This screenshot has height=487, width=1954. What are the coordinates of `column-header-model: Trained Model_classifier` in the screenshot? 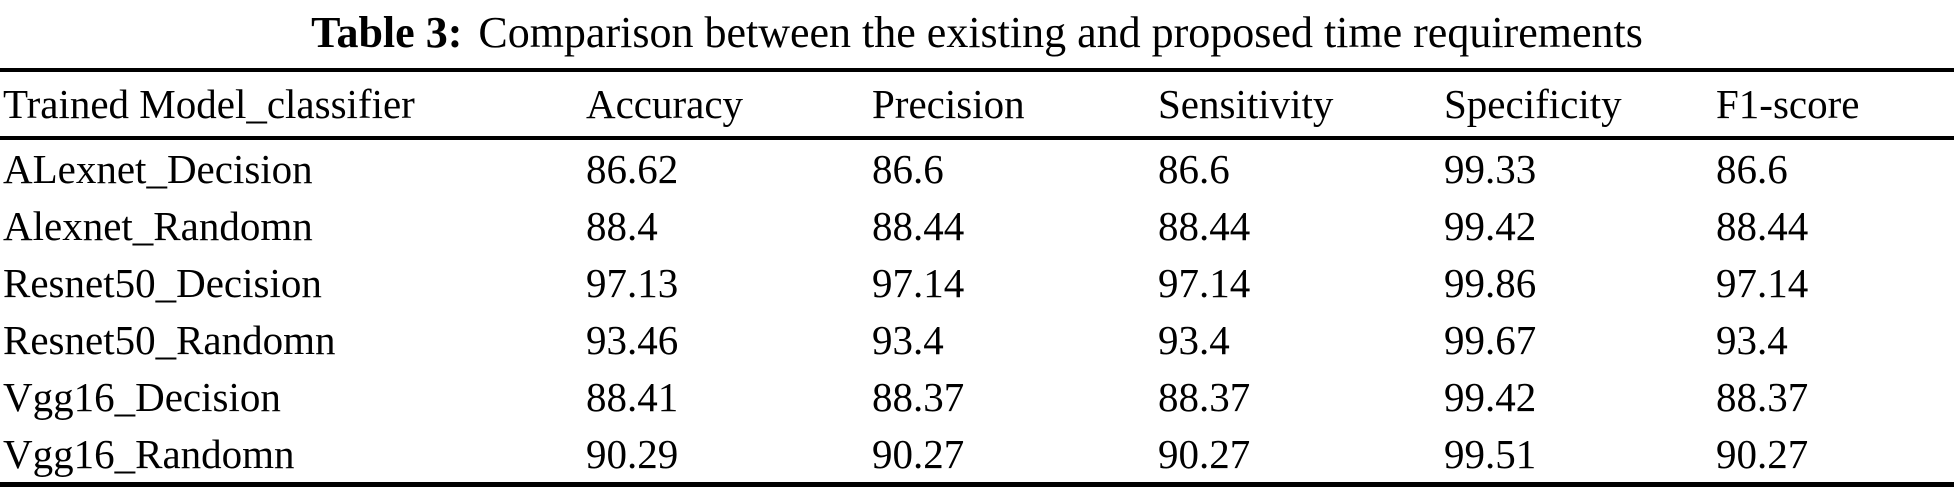 It's located at (293, 105).